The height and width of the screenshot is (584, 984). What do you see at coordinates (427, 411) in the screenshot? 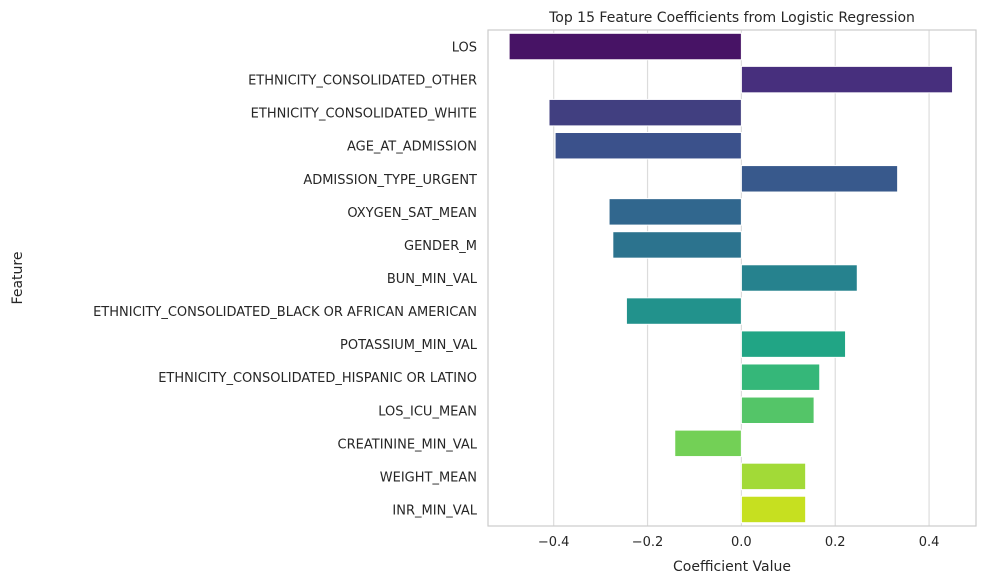
I see `category-label: LOS_ICU_MEAN` at bounding box center [427, 411].